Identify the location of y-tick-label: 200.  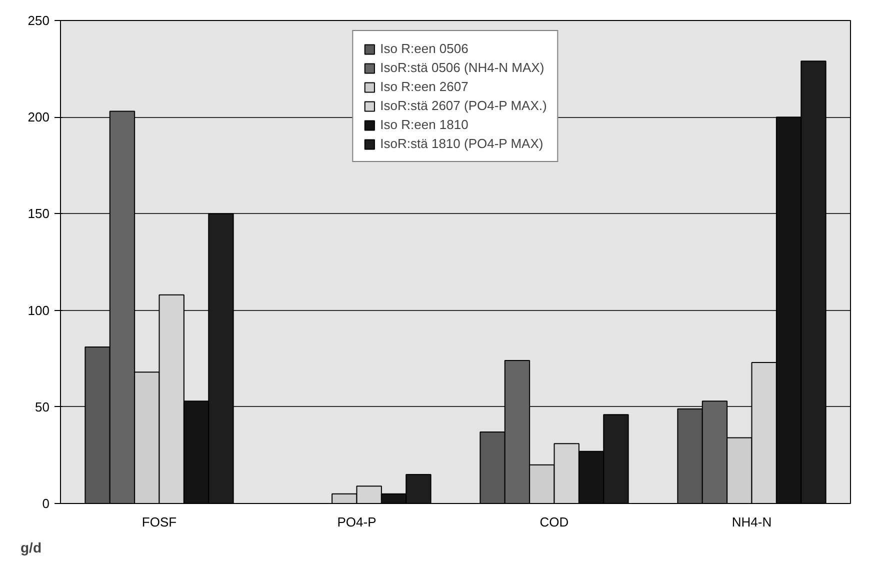
(39, 117).